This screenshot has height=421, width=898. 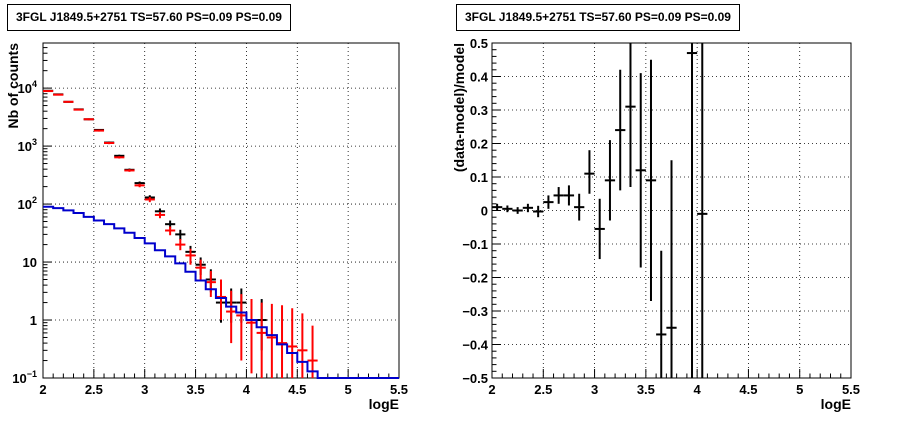 I want to click on y-tick-label: 0.1, so click(x=479, y=177).